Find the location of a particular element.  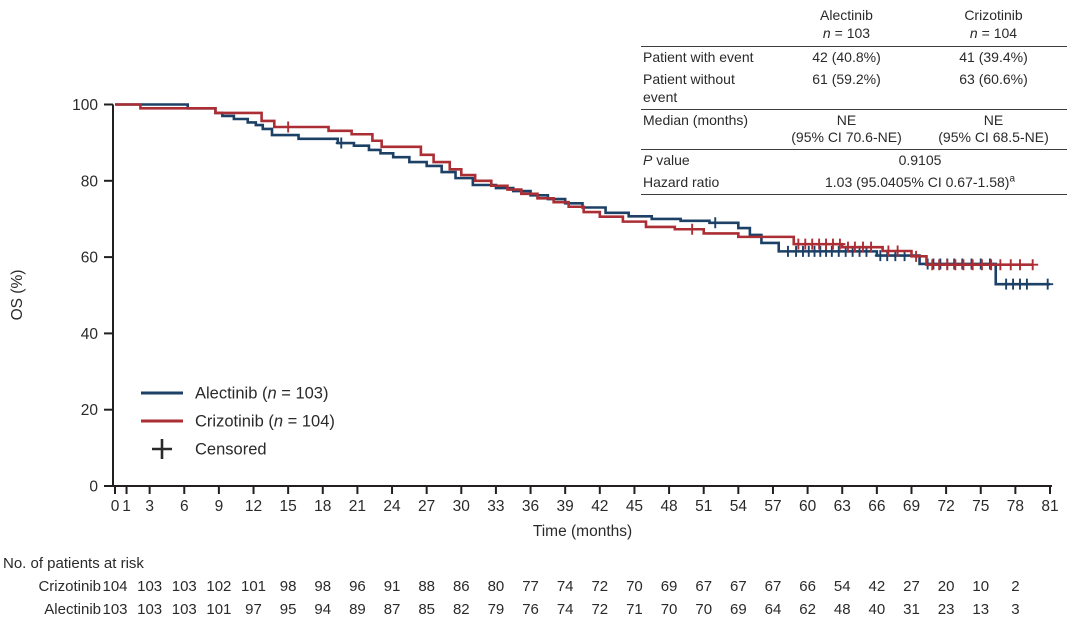

col-name: Alectinib is located at coordinates (846, 15).